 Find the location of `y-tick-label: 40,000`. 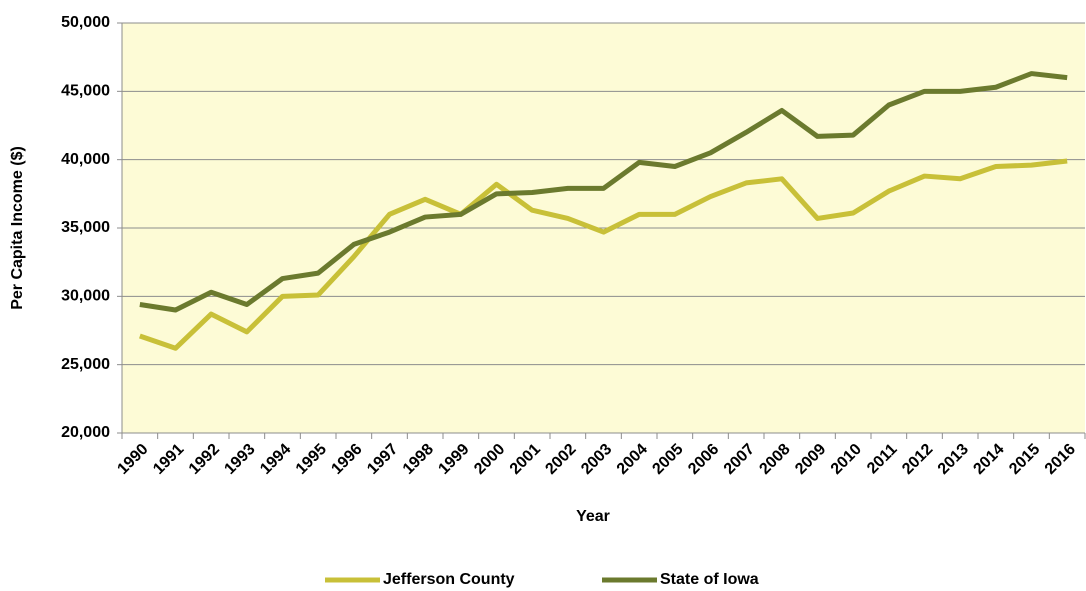

y-tick-label: 40,000 is located at coordinates (85, 159).